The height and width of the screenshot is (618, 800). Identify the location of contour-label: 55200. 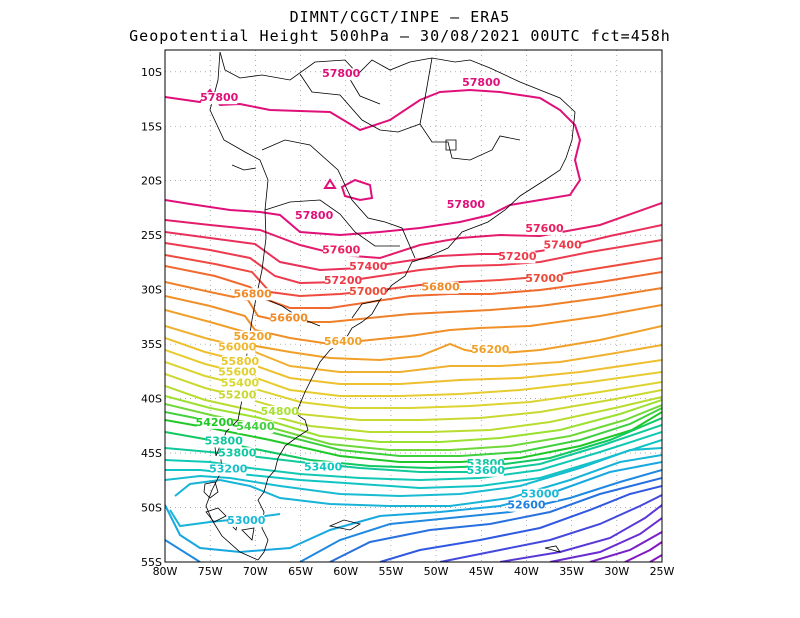
(237, 395).